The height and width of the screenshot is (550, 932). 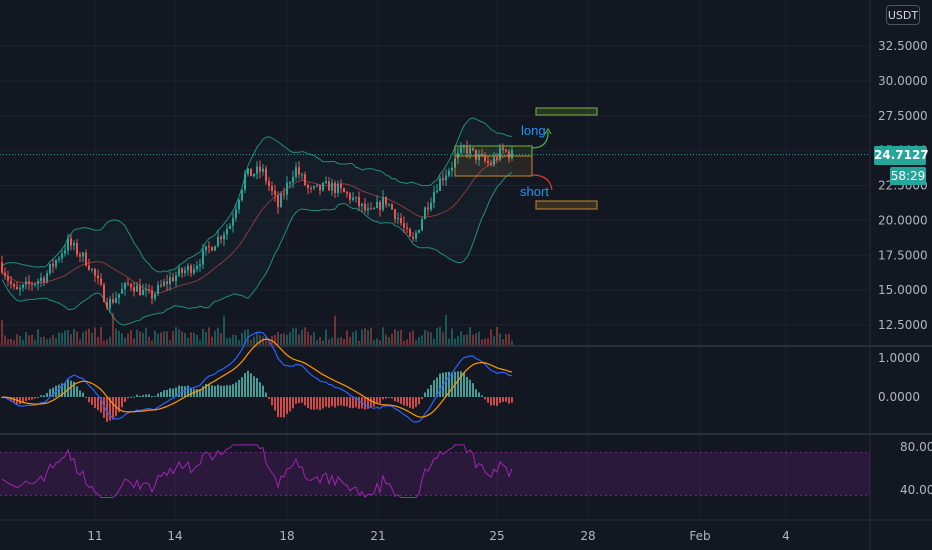 I want to click on macd-tick-label: 1.0000, so click(x=899, y=358).